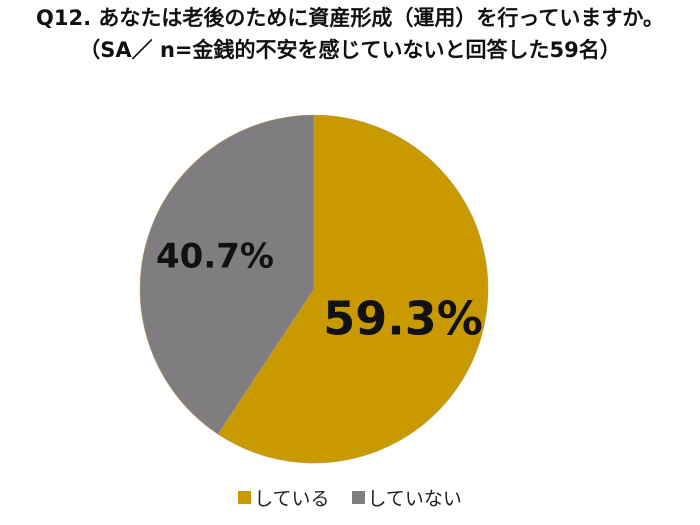  What do you see at coordinates (215, 257) in the screenshot?
I see `data-label: 40.7%` at bounding box center [215, 257].